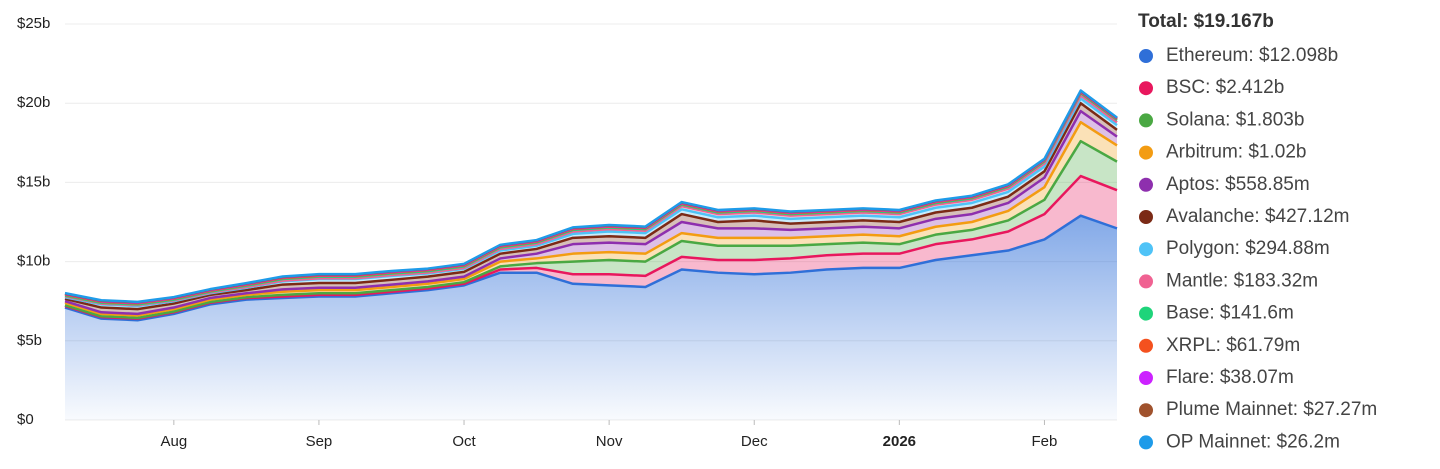 The height and width of the screenshot is (469, 1440). I want to click on legend-value: $38.07m, so click(1257, 377).